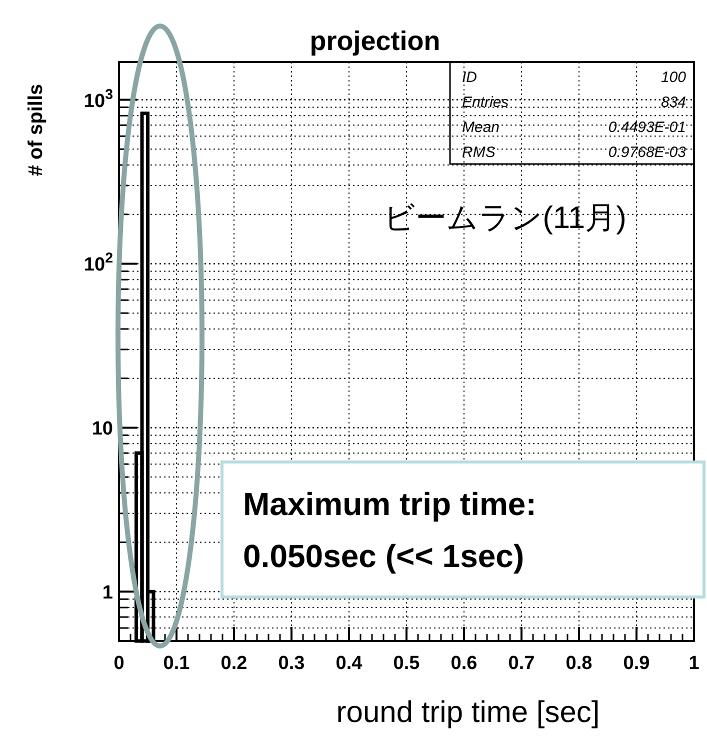 This screenshot has height=737, width=707. I want to click on x-tick-label: 0, so click(119, 663).